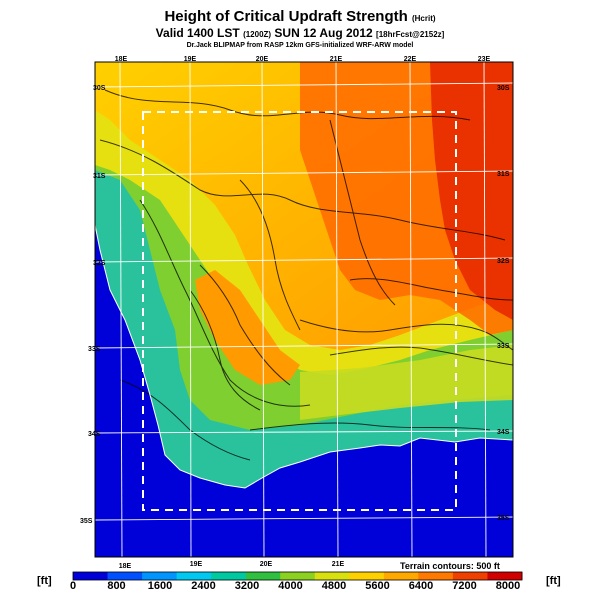 This screenshot has height=600, width=600. Describe the element at coordinates (323, 33) in the screenshot. I see `valid-date: SUN 12 Aug 2012` at that location.